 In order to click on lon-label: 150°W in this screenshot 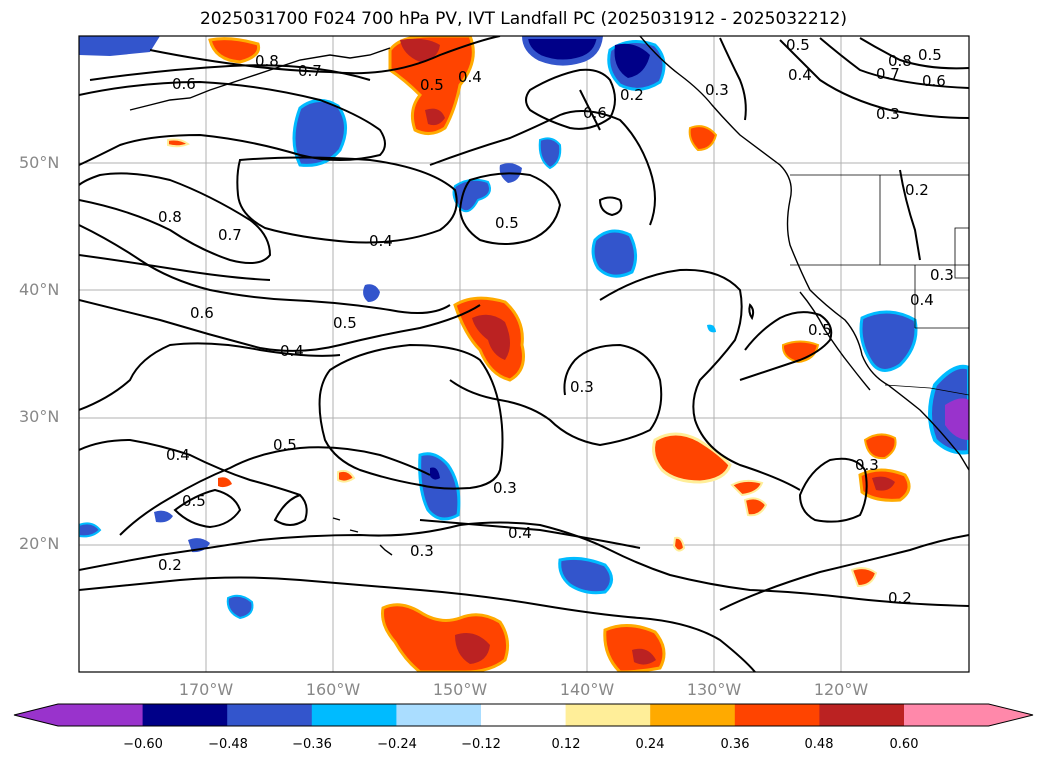, I will do `click(460, 689)`.